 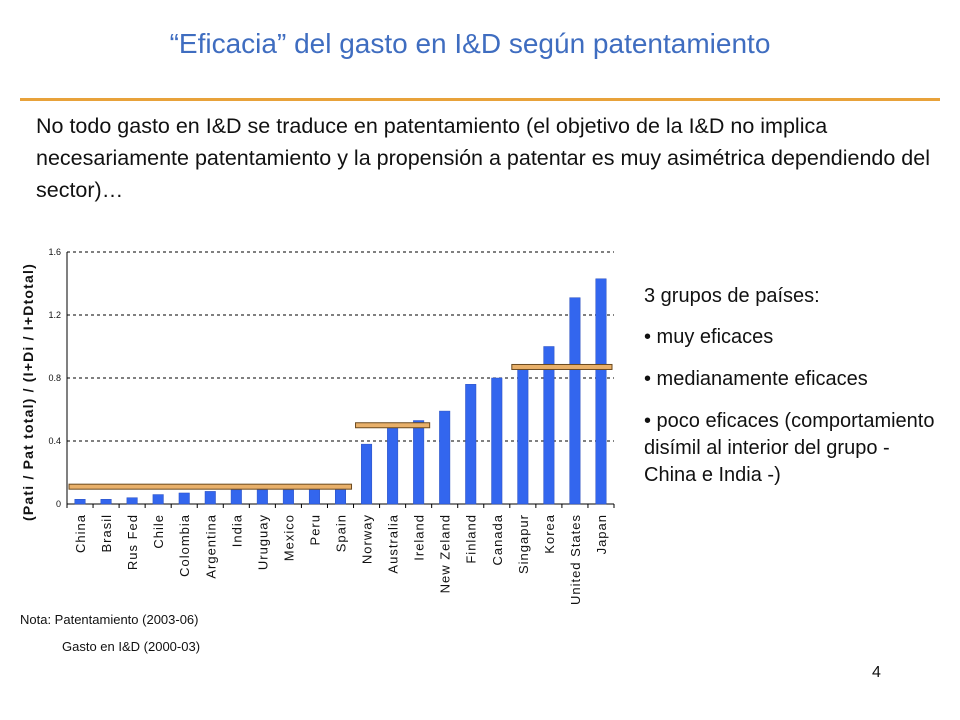 I want to click on x-category-label: Spain, so click(x=341, y=533).